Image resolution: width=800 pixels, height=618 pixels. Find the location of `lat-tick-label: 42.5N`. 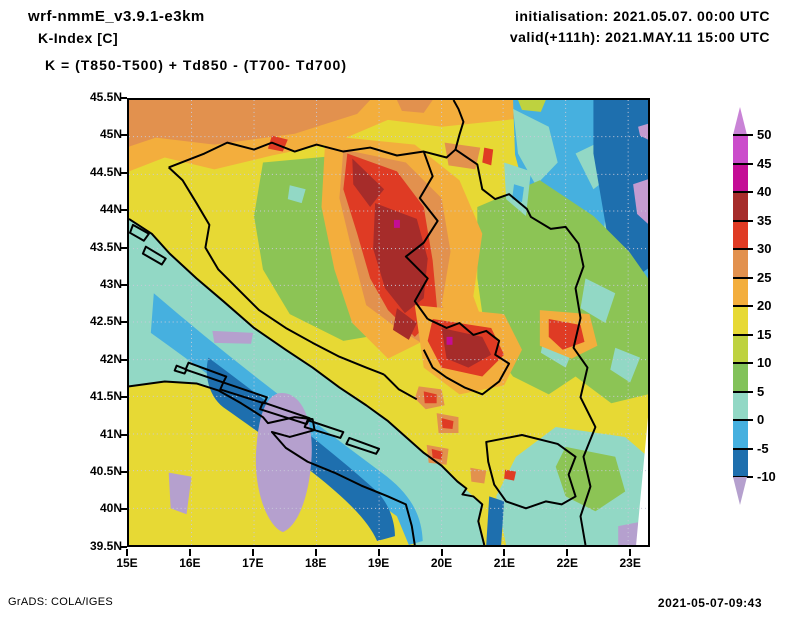

lat-tick-label: 42.5N is located at coordinates (105, 321).